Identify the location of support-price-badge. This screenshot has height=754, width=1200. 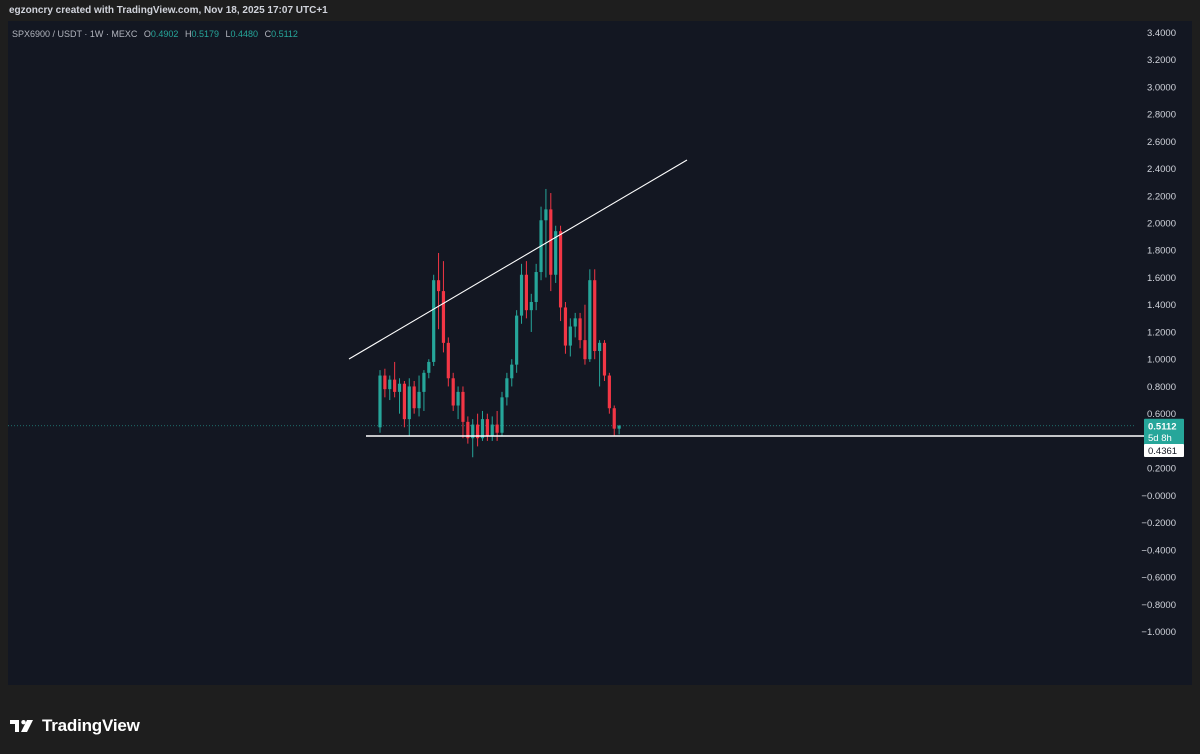
(1164, 451).